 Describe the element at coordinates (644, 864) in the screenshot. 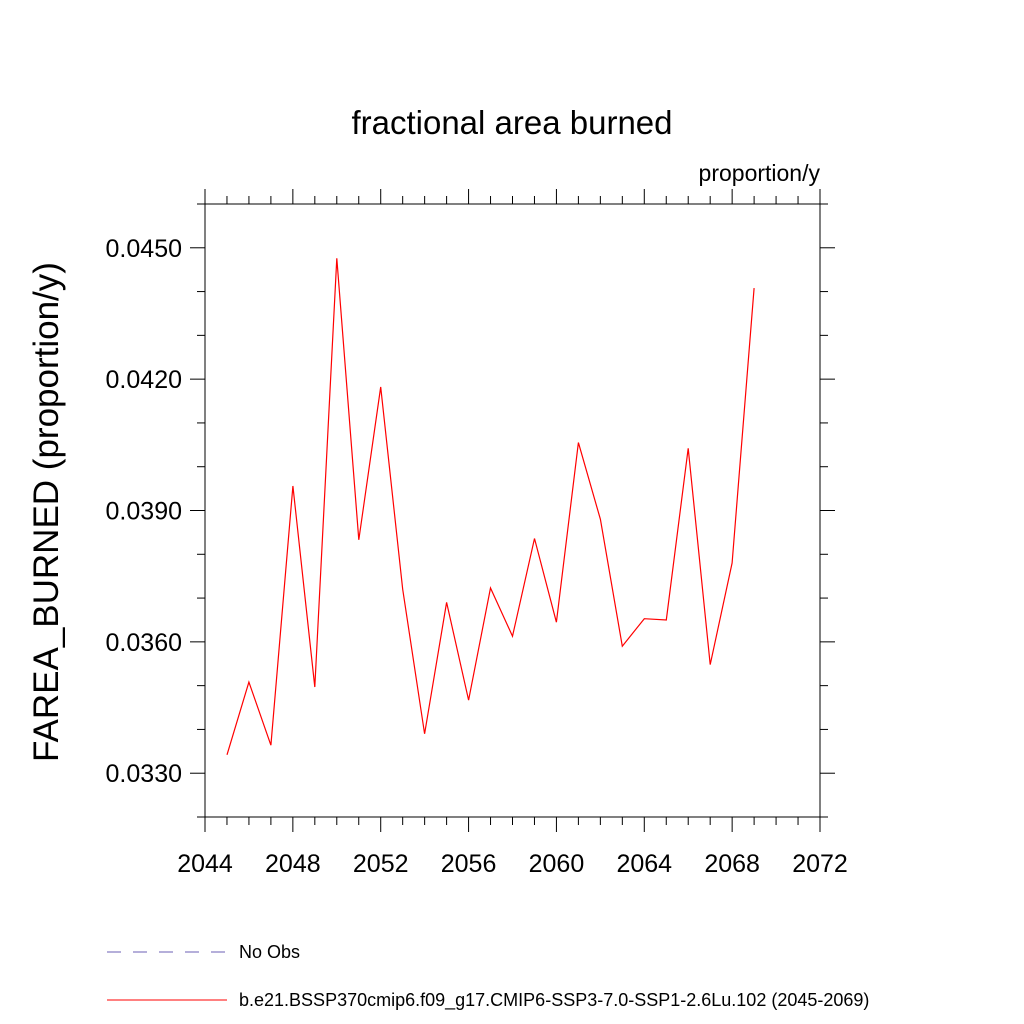

I see `x-tick-label: 2064` at that location.